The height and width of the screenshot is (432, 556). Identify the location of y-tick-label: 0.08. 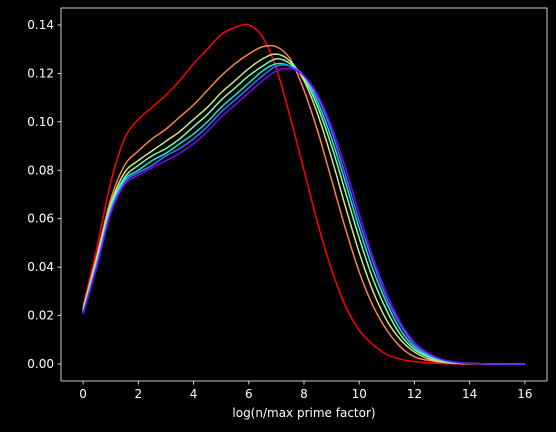
(40, 170).